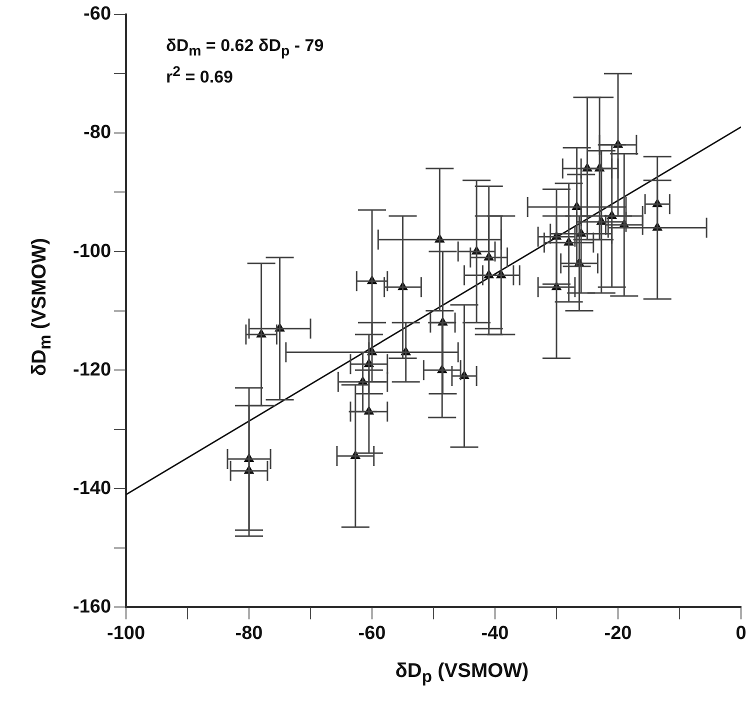 The width and height of the screenshot is (753, 706). I want to click on annotation: r$^{2}$ = 0.69, so click(199, 76).